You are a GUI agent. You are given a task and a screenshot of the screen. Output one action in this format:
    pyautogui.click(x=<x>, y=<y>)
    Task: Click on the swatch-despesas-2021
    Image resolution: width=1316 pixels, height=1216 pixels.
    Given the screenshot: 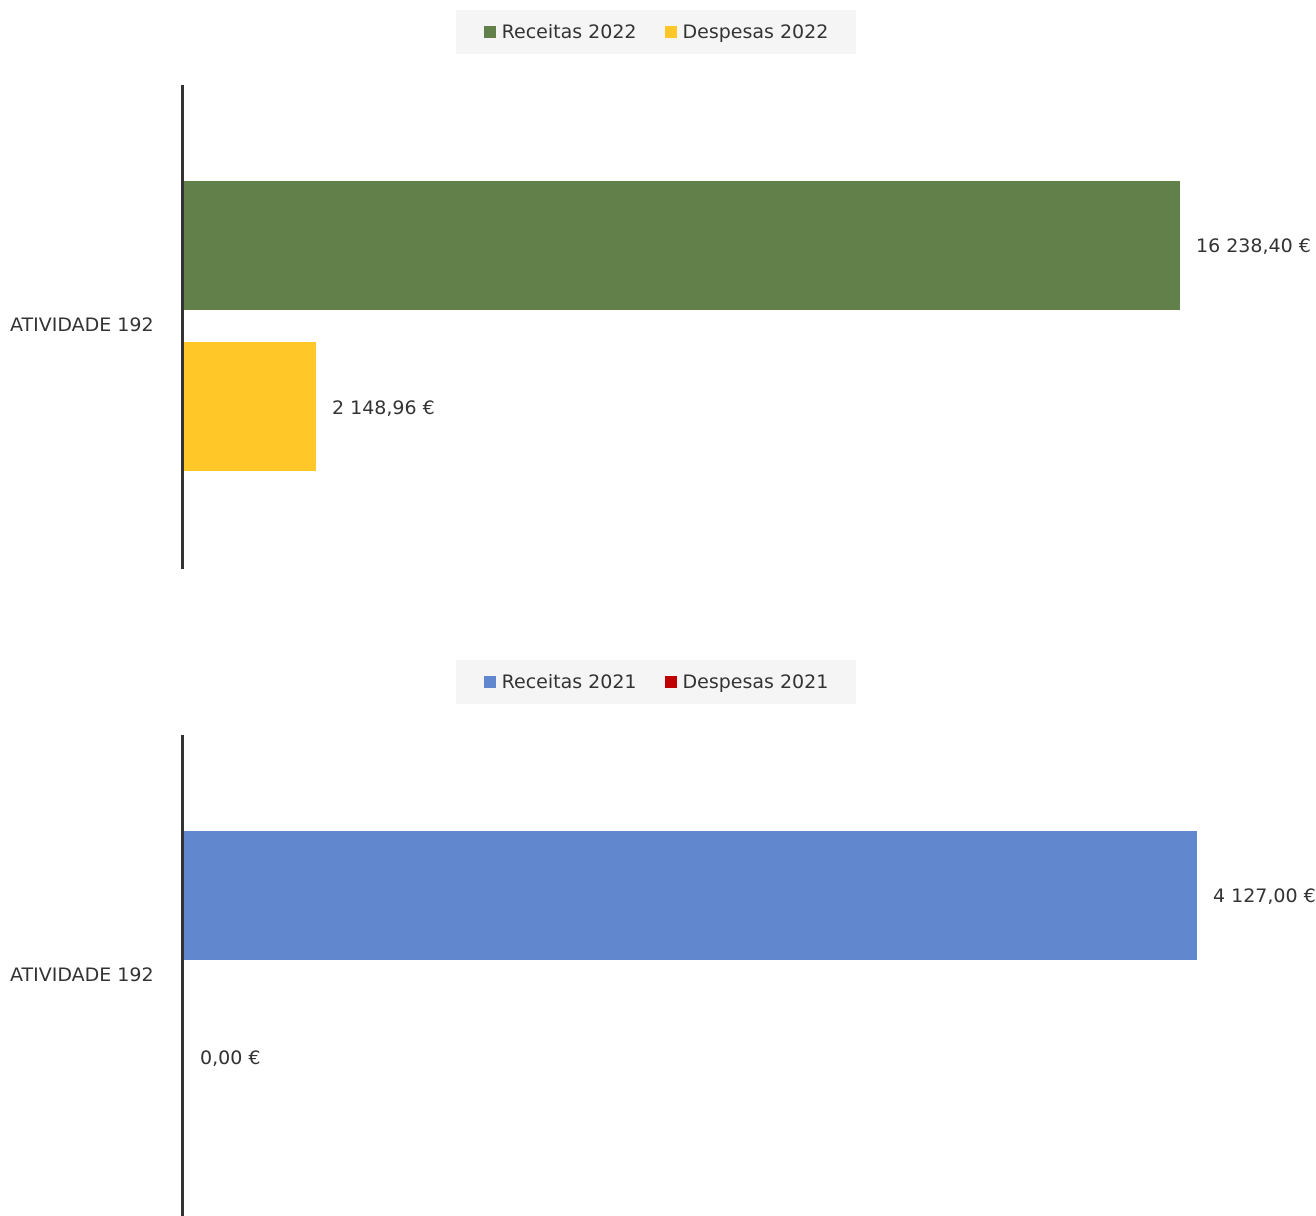 What is the action you would take?
    pyautogui.click(x=670, y=682)
    